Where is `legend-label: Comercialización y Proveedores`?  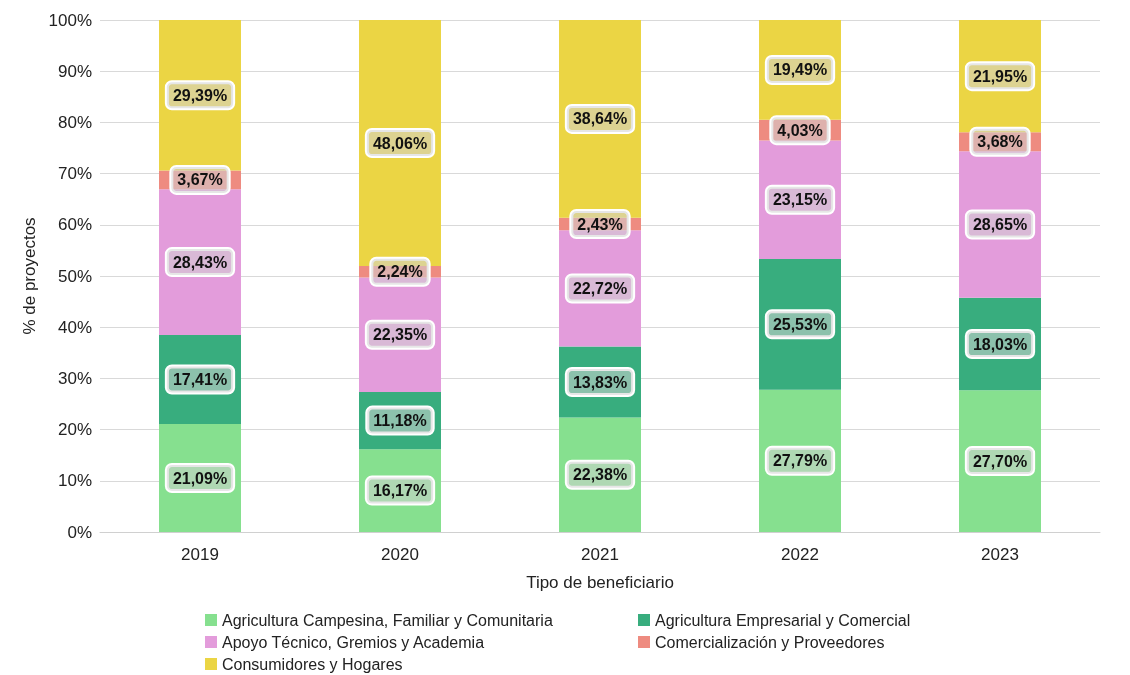 legend-label: Comercialización y Proveedores is located at coordinates (770, 642).